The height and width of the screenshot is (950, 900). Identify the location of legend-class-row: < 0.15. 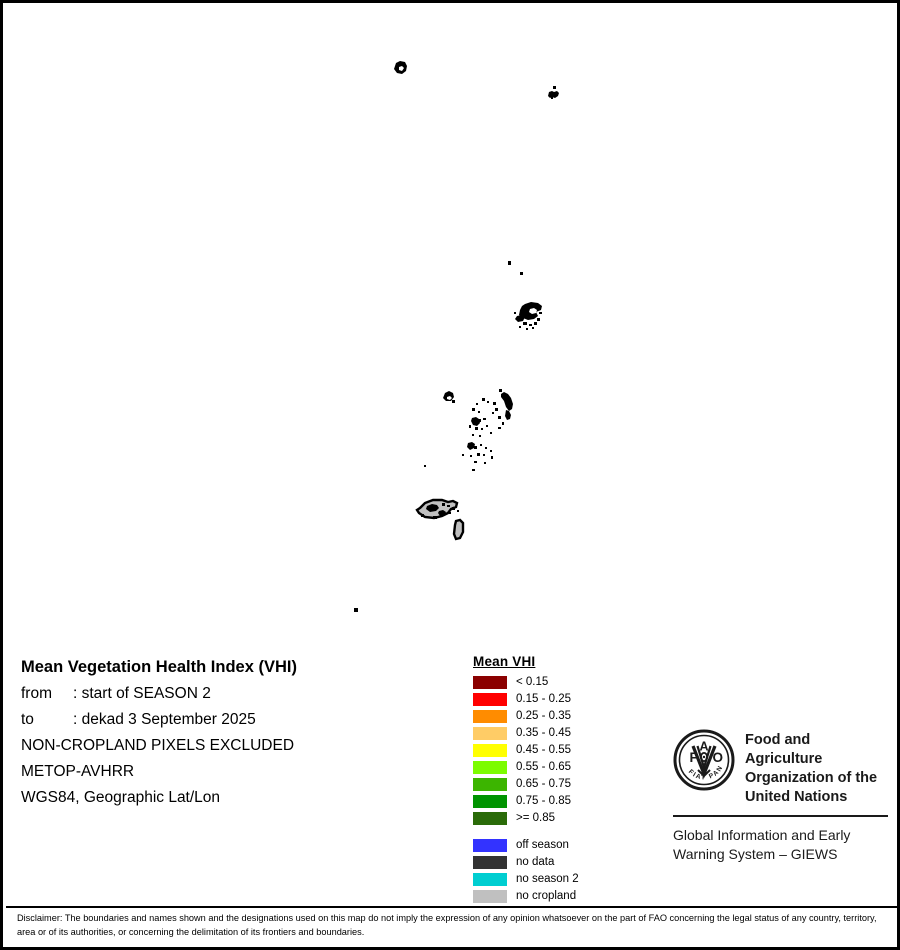
(526, 682).